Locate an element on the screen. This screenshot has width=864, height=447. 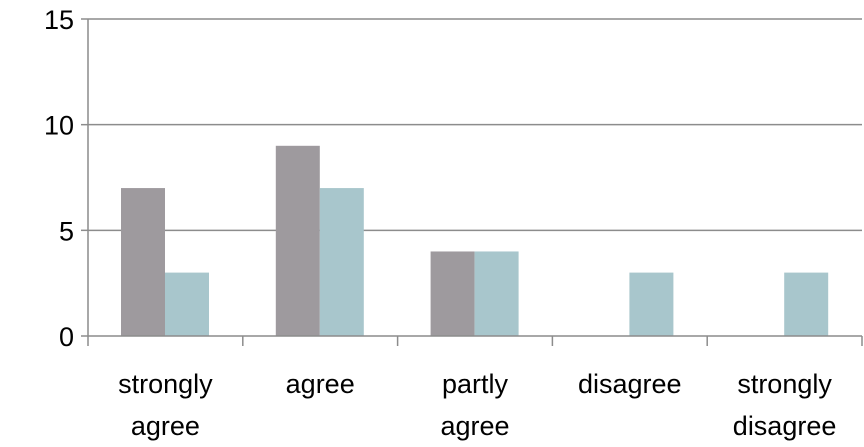
bar-series2-cat3 is located at coordinates (496, 293).